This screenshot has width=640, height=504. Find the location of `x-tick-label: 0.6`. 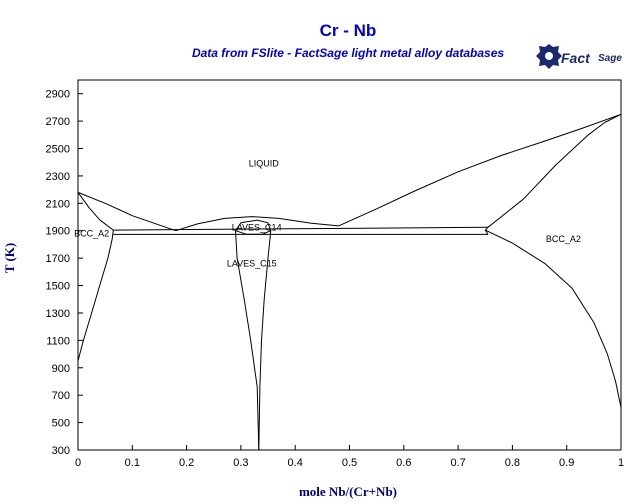

x-tick-label: 0.6 is located at coordinates (403, 463).